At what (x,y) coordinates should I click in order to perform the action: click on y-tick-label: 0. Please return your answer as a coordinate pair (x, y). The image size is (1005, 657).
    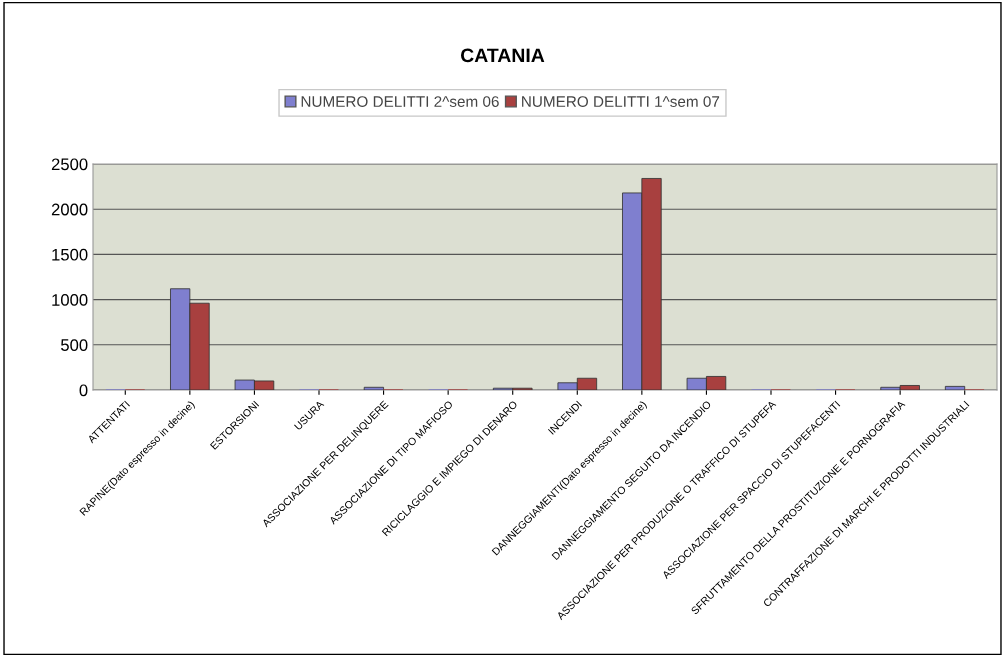
    Looking at the image, I should click on (83, 390).